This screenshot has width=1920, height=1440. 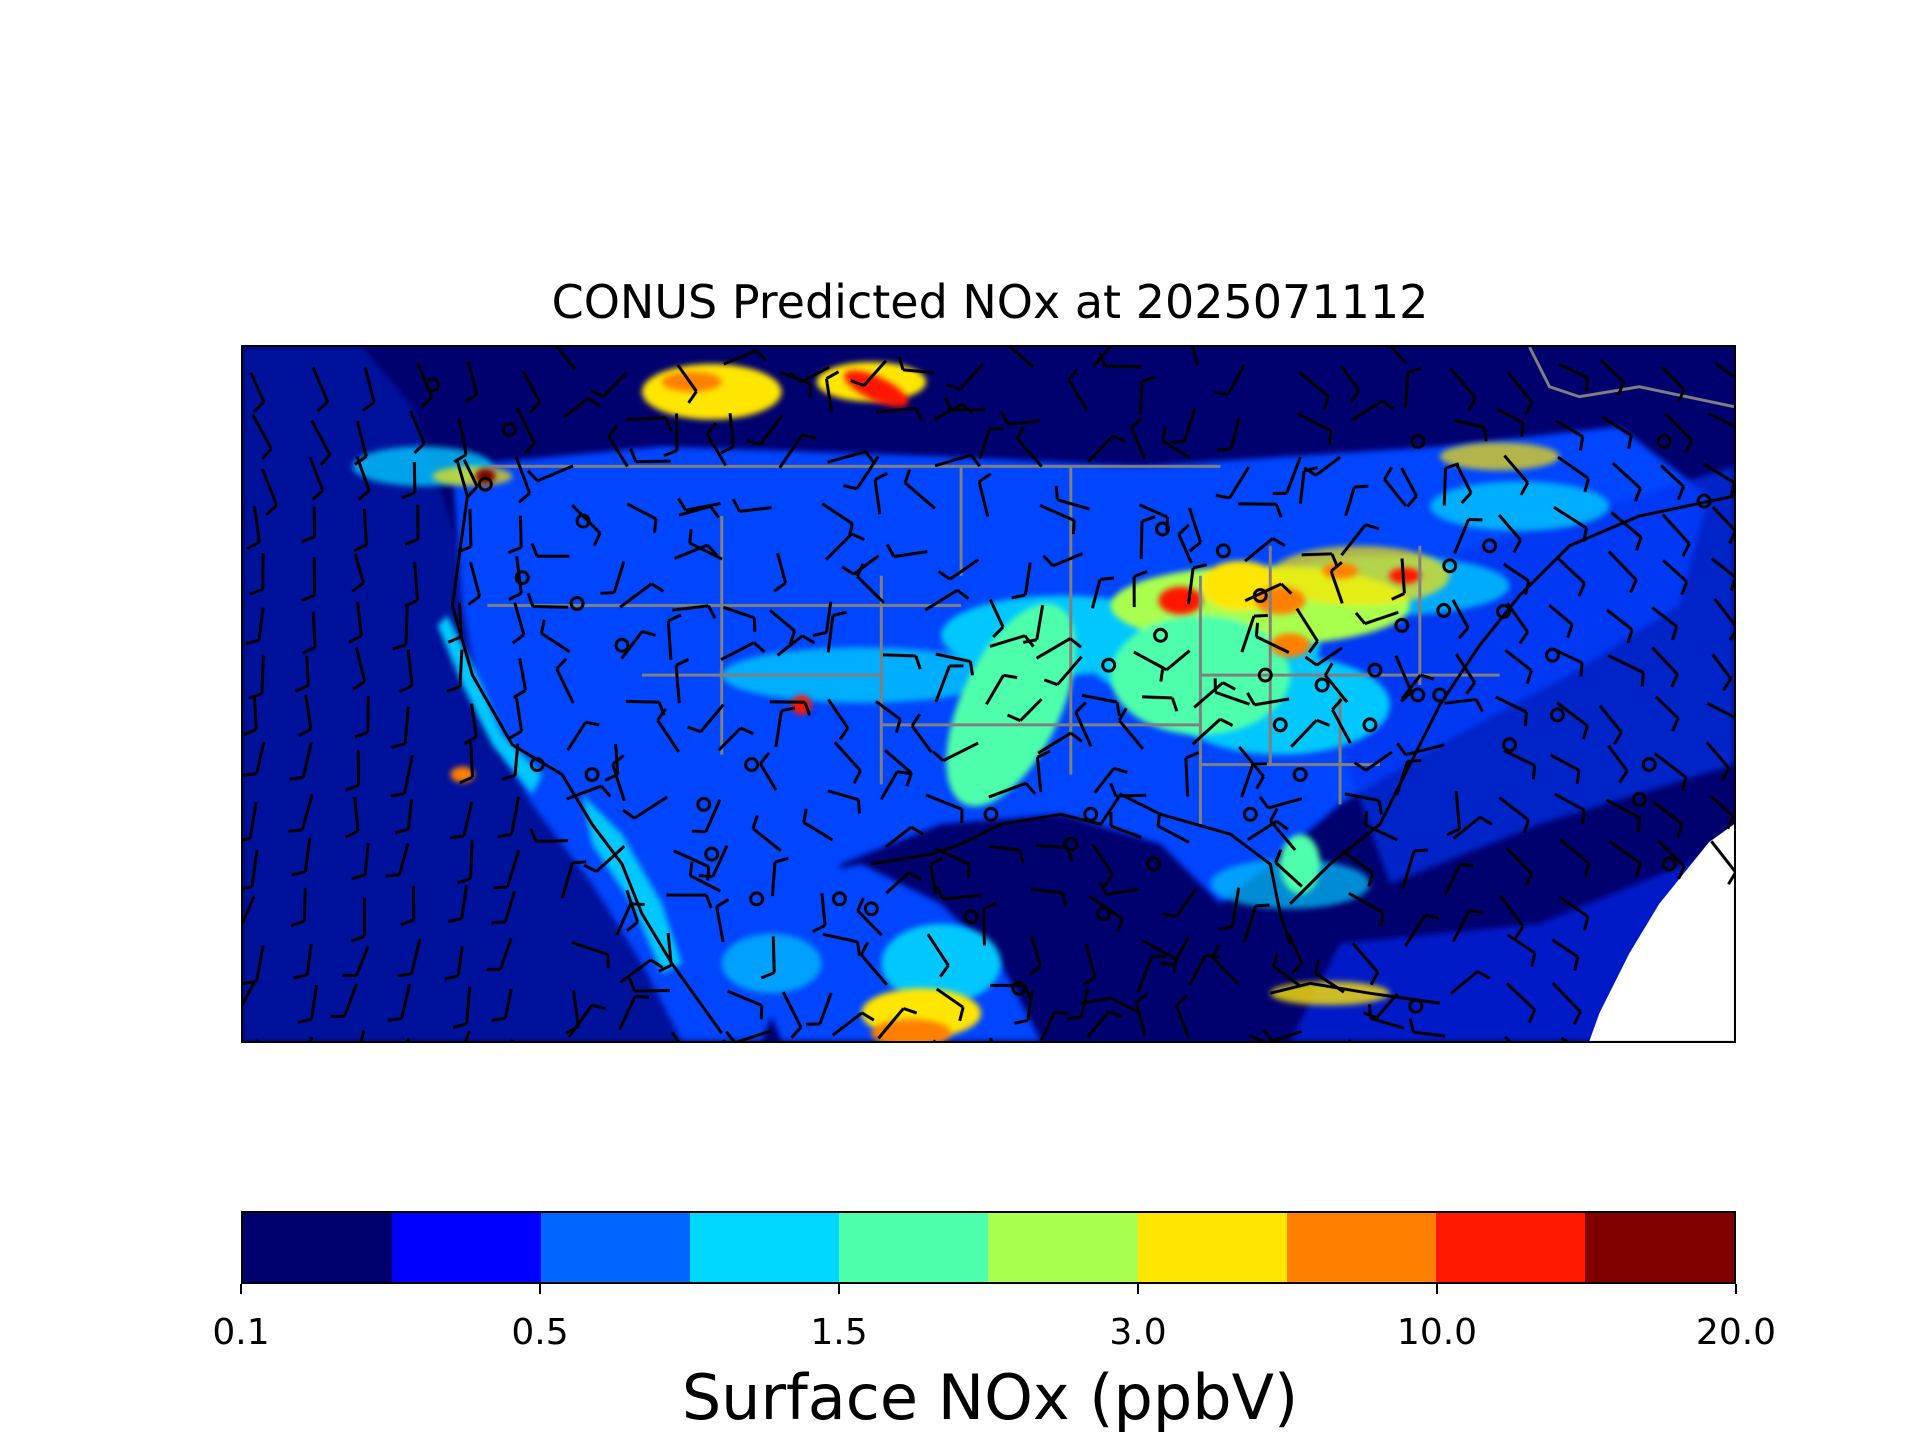 What do you see at coordinates (241, 1332) in the screenshot?
I see `colorbar-tick-label: 0.1` at bounding box center [241, 1332].